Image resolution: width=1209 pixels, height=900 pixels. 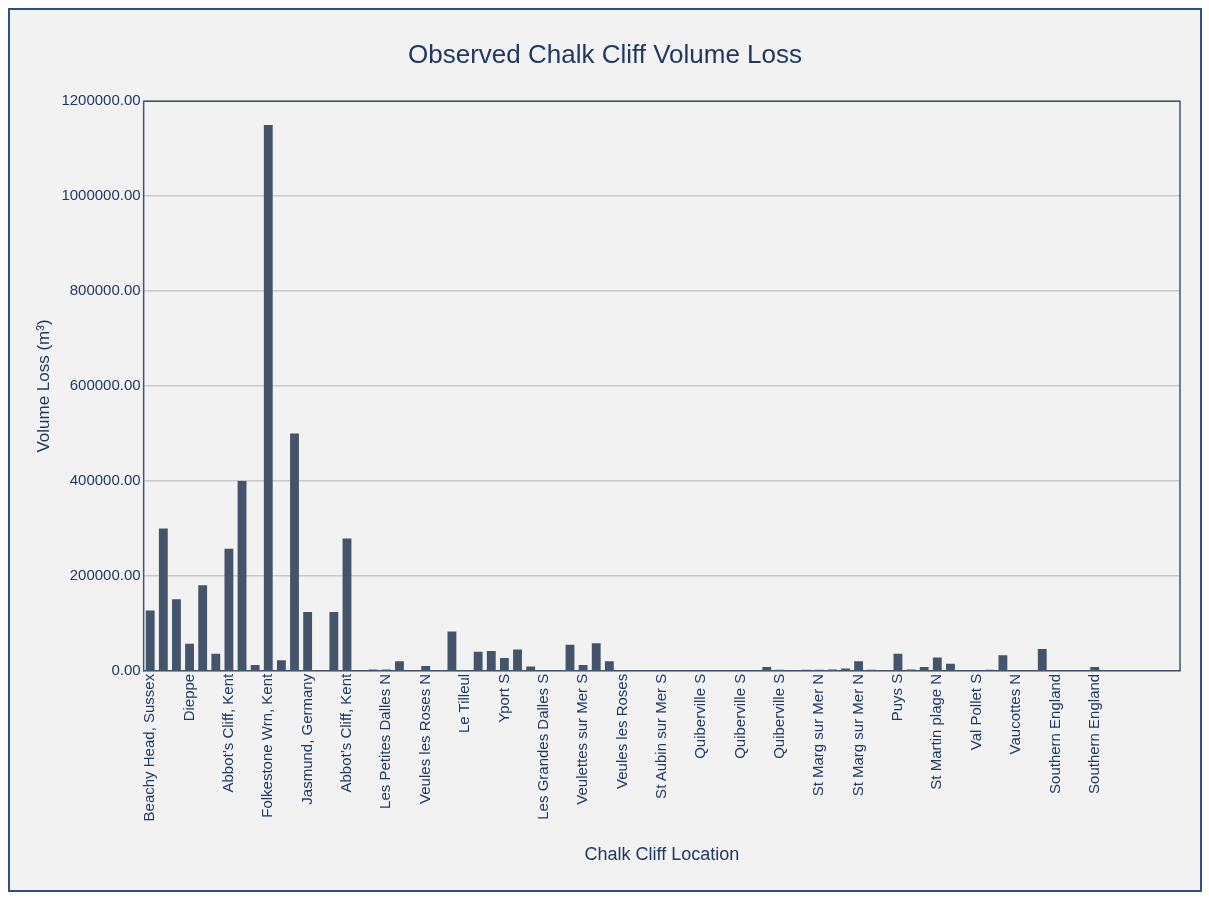 I want to click on x-tick-label: Jasmund, Germany, so click(x=306, y=739).